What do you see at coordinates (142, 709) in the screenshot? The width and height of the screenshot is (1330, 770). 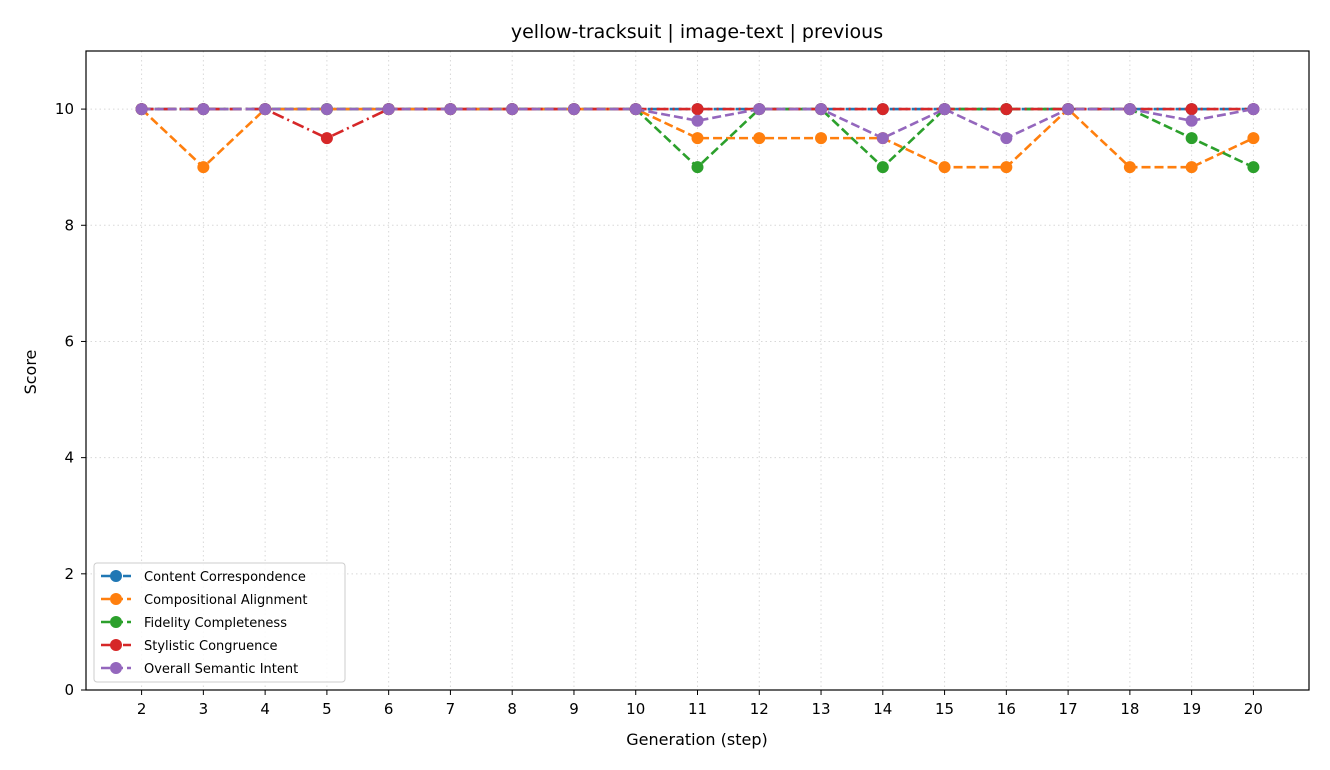 I see `x-tick-label: 2` at bounding box center [142, 709].